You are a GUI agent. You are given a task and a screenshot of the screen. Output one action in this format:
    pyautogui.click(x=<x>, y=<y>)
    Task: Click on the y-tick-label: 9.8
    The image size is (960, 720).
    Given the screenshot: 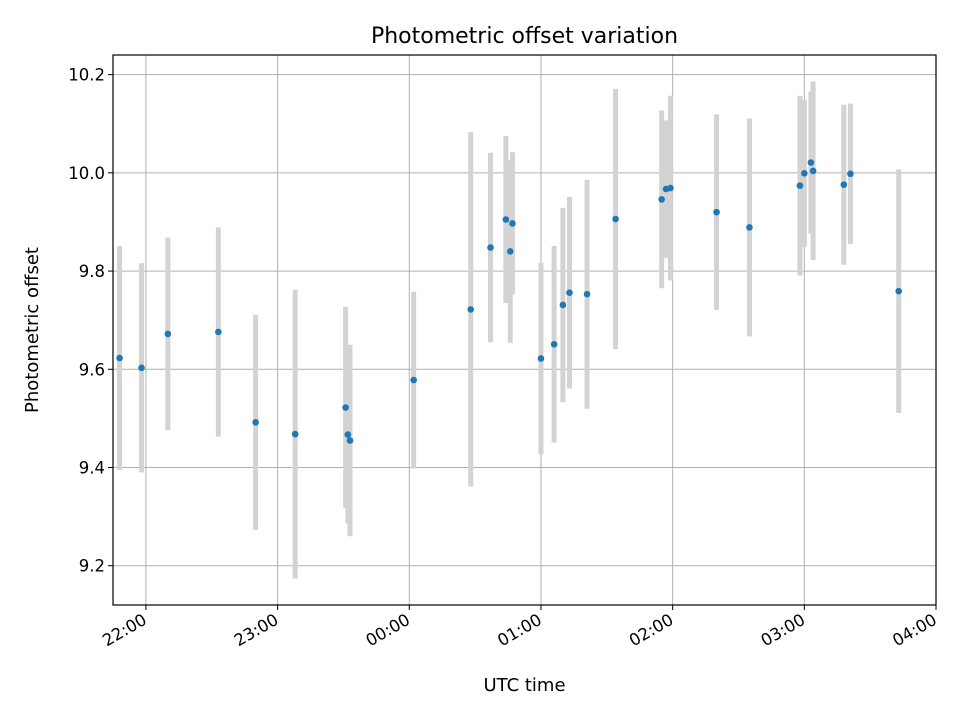 What is the action you would take?
    pyautogui.click(x=92, y=271)
    